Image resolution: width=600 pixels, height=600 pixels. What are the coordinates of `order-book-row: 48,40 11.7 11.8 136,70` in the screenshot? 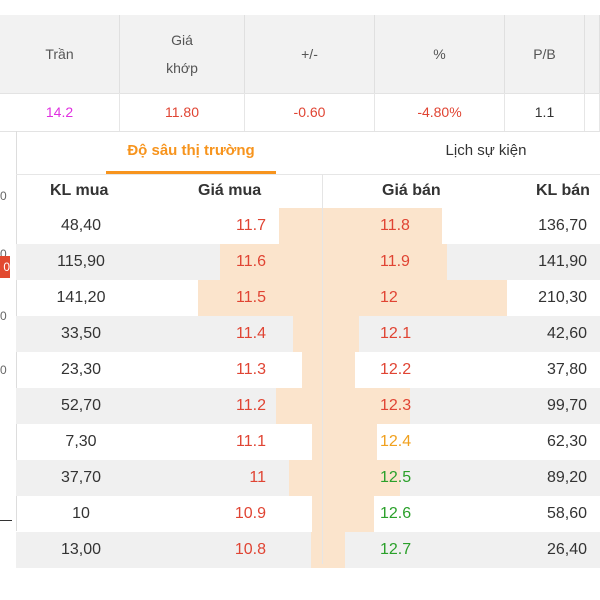 It's located at (308, 226).